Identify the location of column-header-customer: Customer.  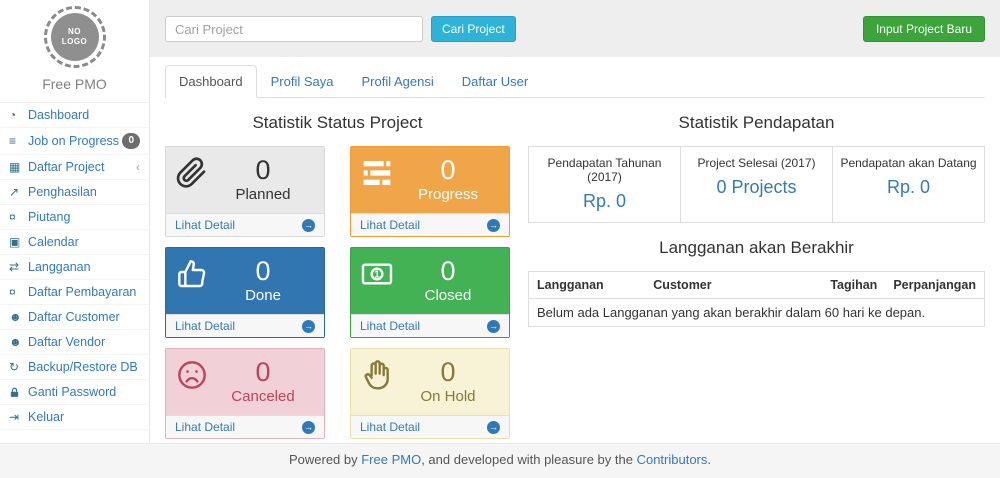
(734, 285).